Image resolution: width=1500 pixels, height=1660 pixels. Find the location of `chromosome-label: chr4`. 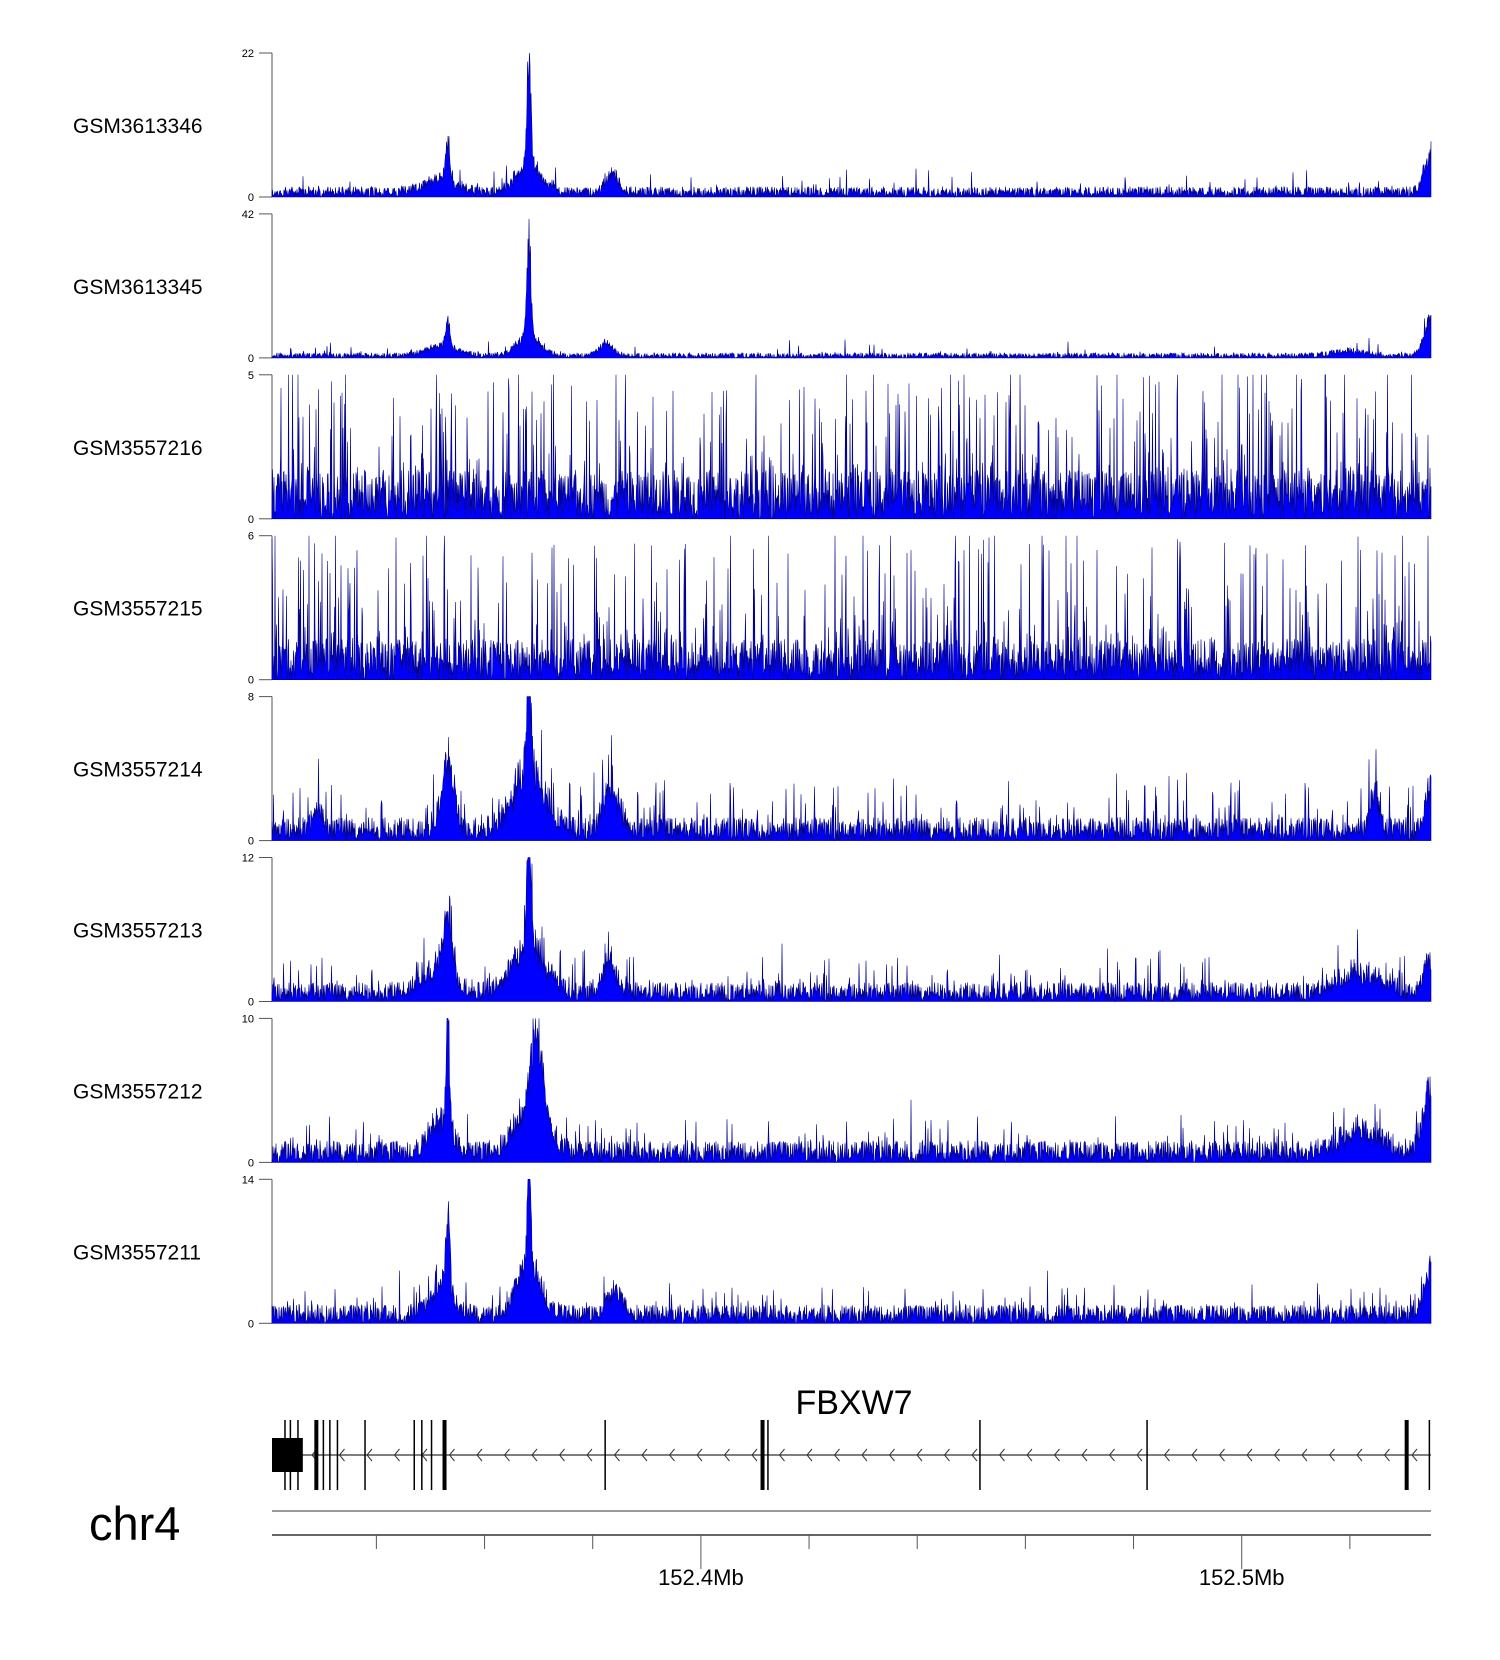

chromosome-label: chr4 is located at coordinates (134, 1523).